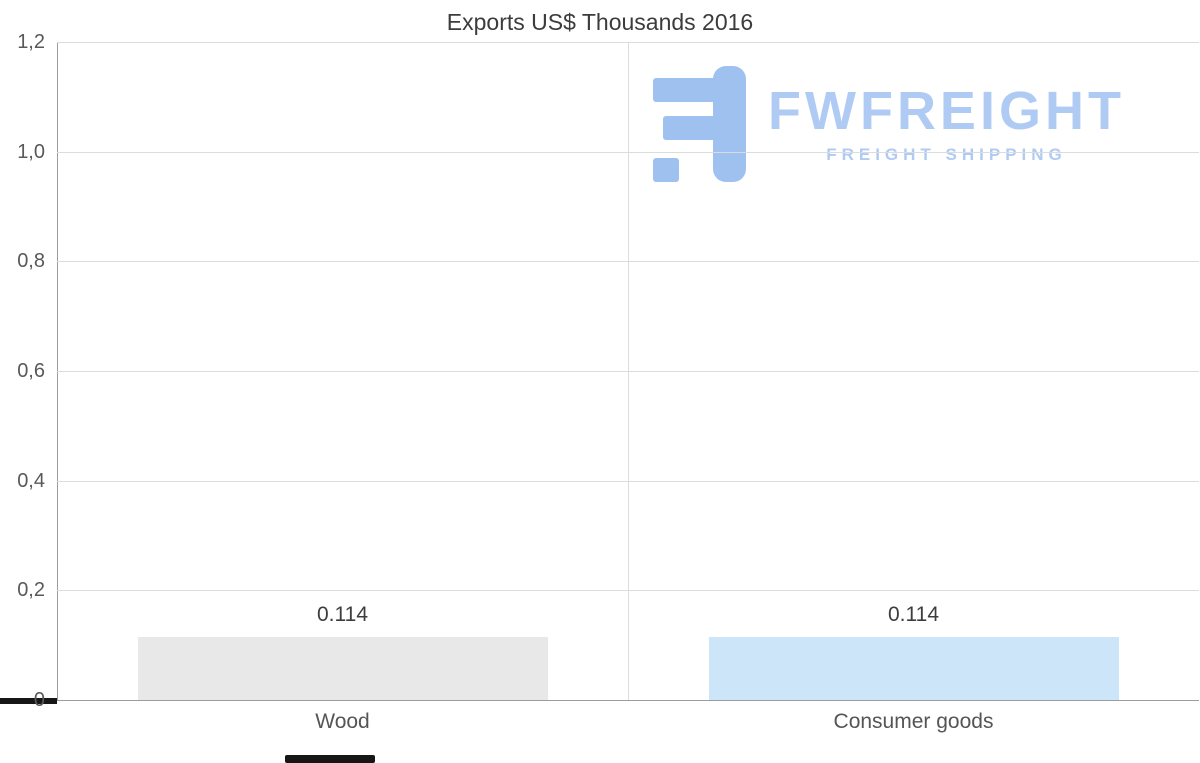  I want to click on watermark-logo: FWFREIGHT FREIGHT SHIPPING, so click(889, 124).